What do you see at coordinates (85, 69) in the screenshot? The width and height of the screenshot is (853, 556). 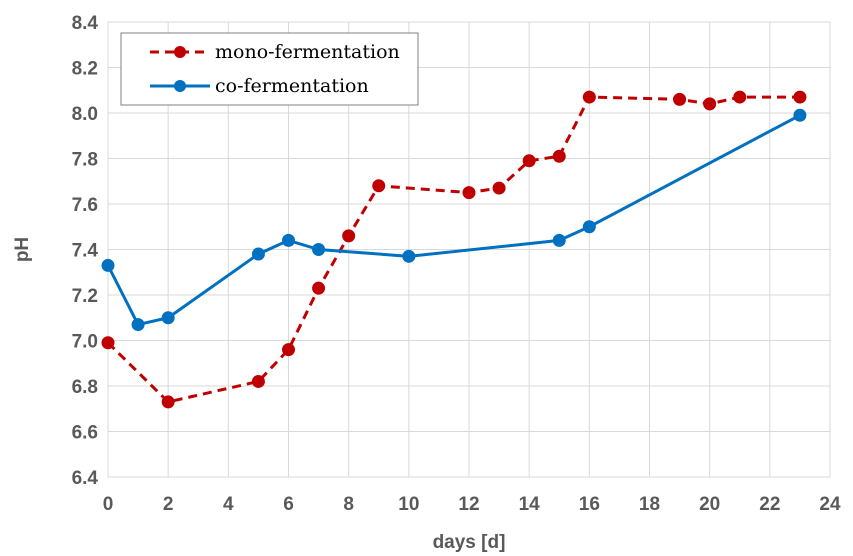 I see `y-tick-label: 8.2` at bounding box center [85, 69].